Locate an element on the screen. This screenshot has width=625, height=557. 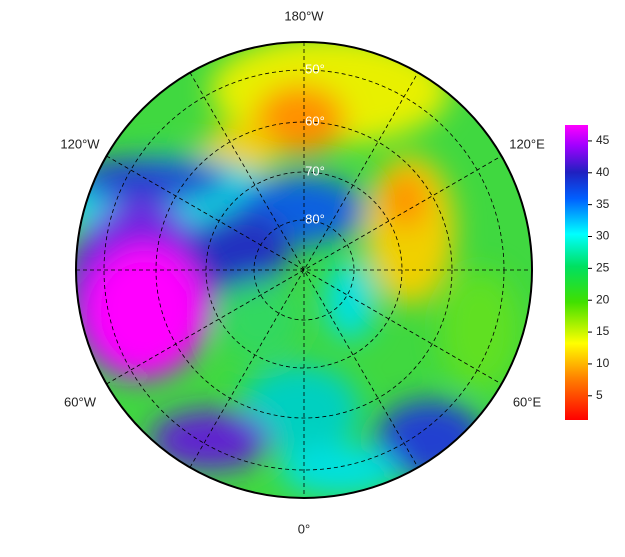
colorbar-tick-label: 45 is located at coordinates (603, 140).